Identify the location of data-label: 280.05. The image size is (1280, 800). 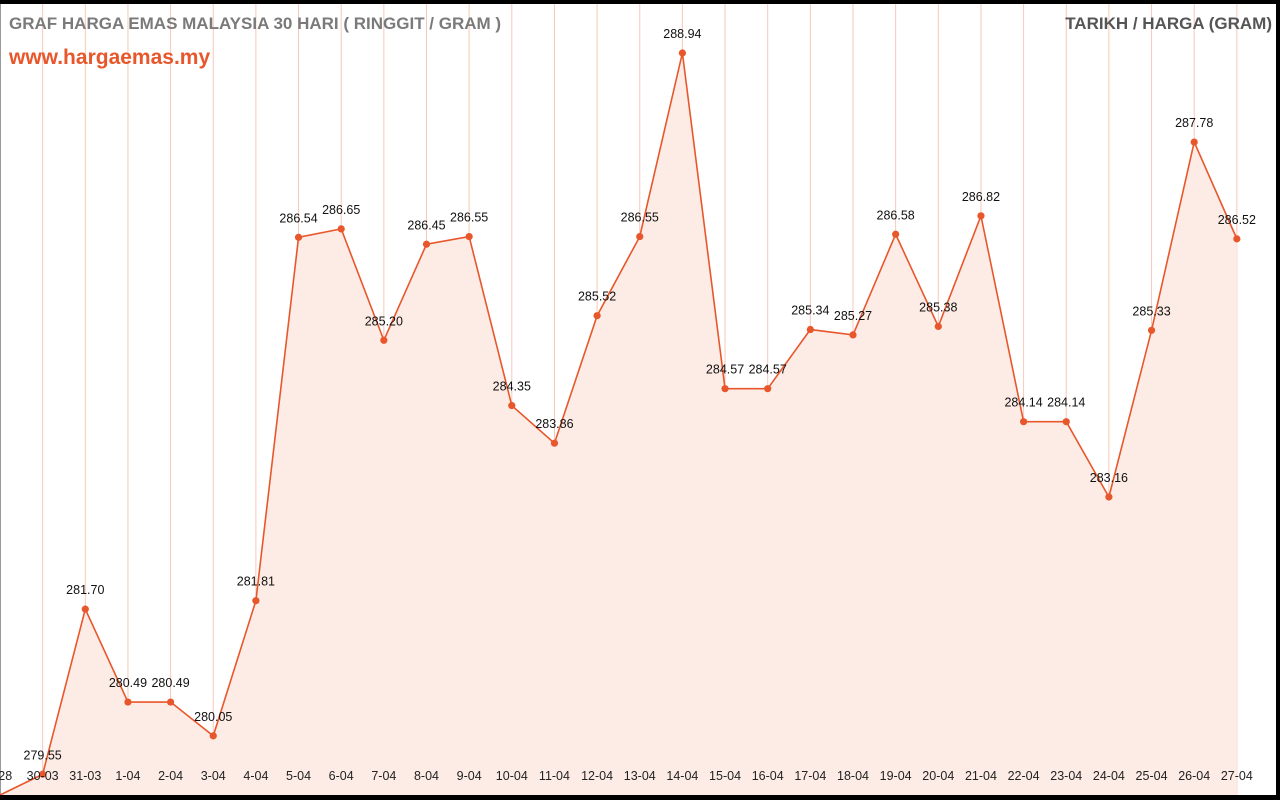
(213, 717).